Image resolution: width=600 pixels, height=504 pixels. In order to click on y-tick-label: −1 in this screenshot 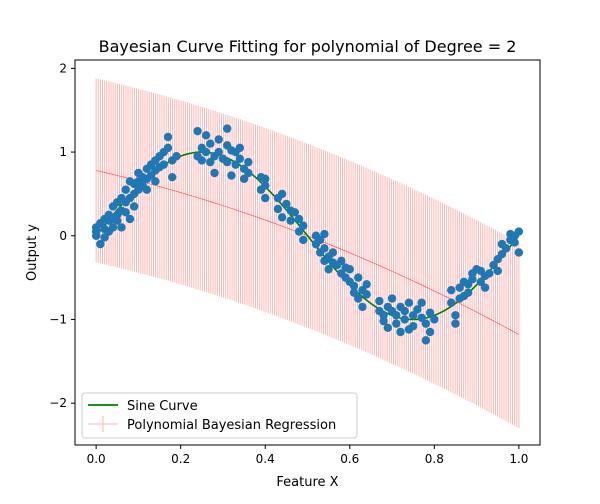, I will do `click(58, 319)`.